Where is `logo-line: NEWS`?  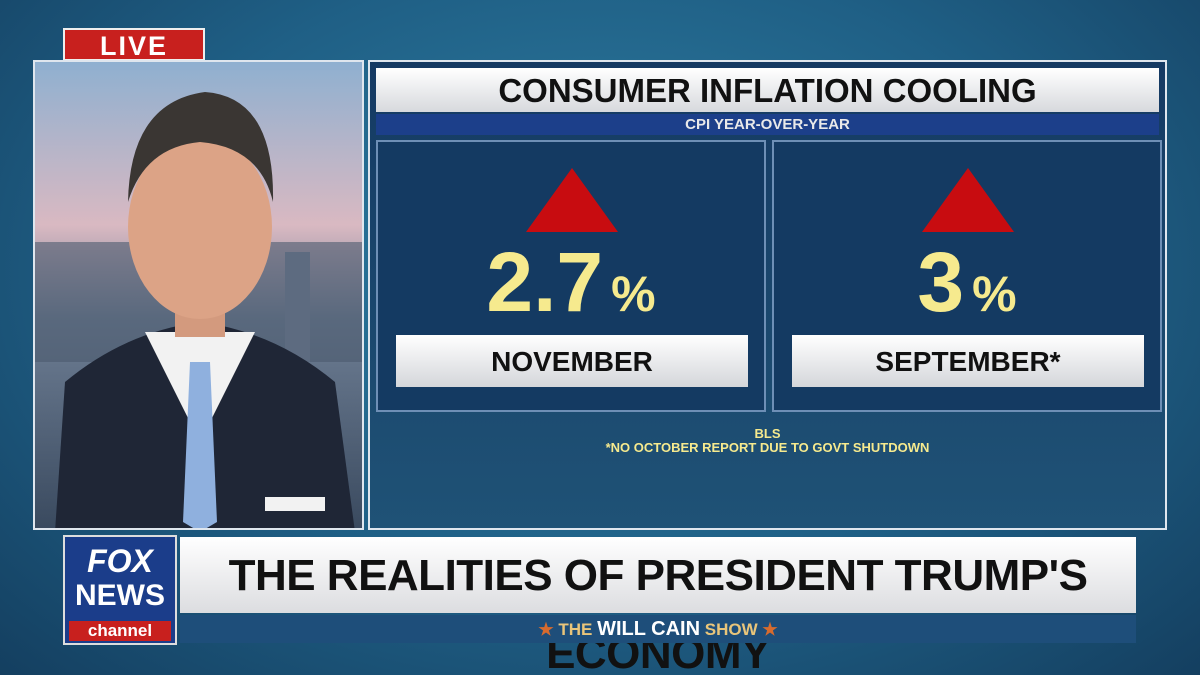
logo-line: NEWS is located at coordinates (120, 595).